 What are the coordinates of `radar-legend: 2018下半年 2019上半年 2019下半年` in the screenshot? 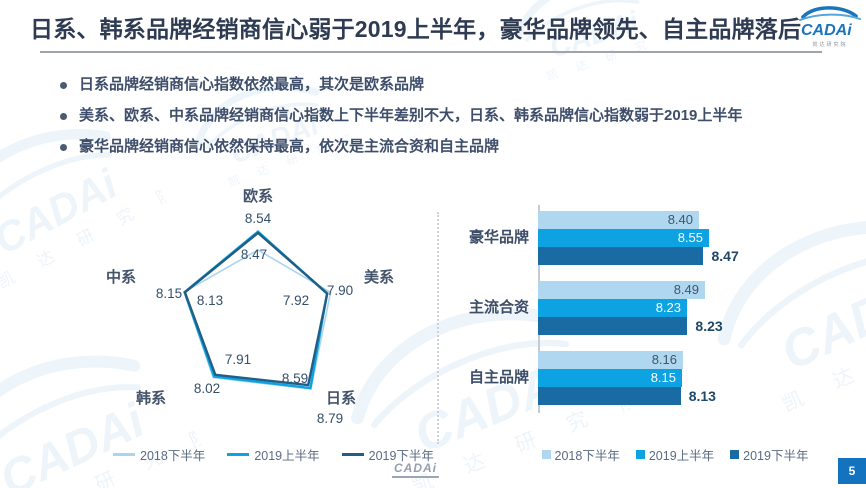 It's located at (273, 454).